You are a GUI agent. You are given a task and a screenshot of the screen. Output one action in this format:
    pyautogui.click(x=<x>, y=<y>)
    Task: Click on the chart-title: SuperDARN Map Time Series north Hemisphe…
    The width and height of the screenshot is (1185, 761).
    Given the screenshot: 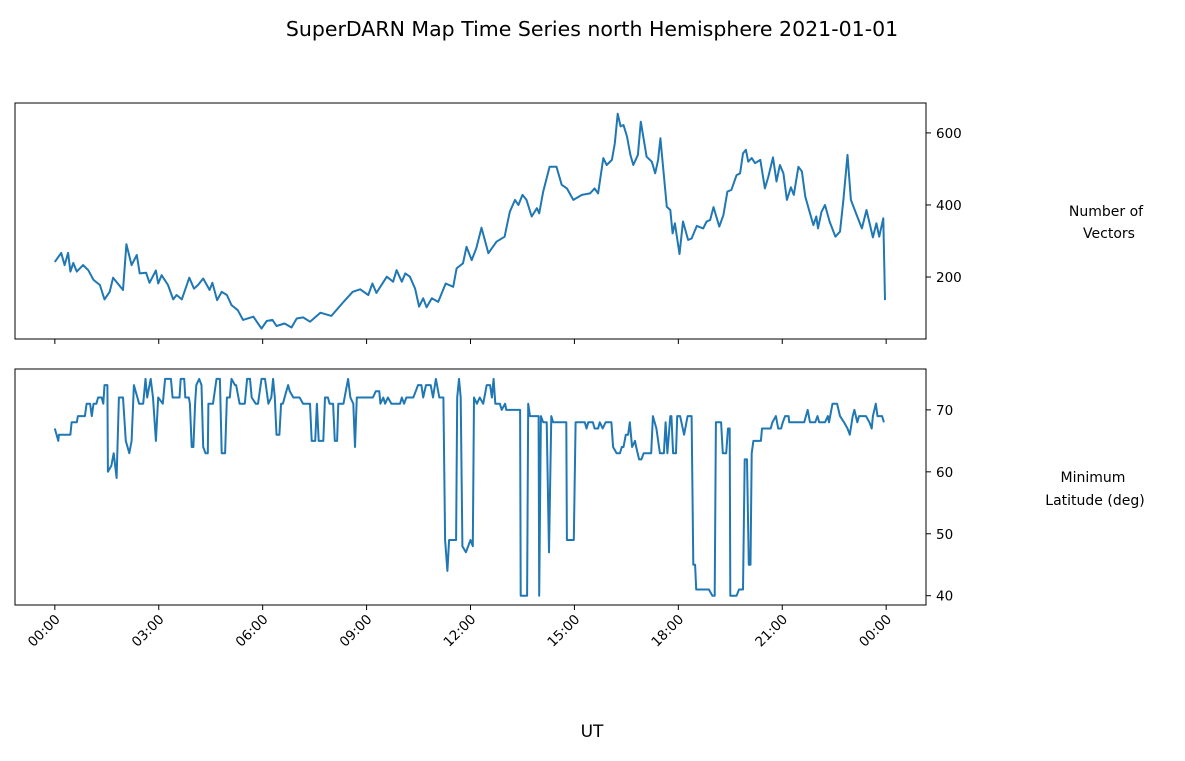 What is the action you would take?
    pyautogui.click(x=592, y=29)
    